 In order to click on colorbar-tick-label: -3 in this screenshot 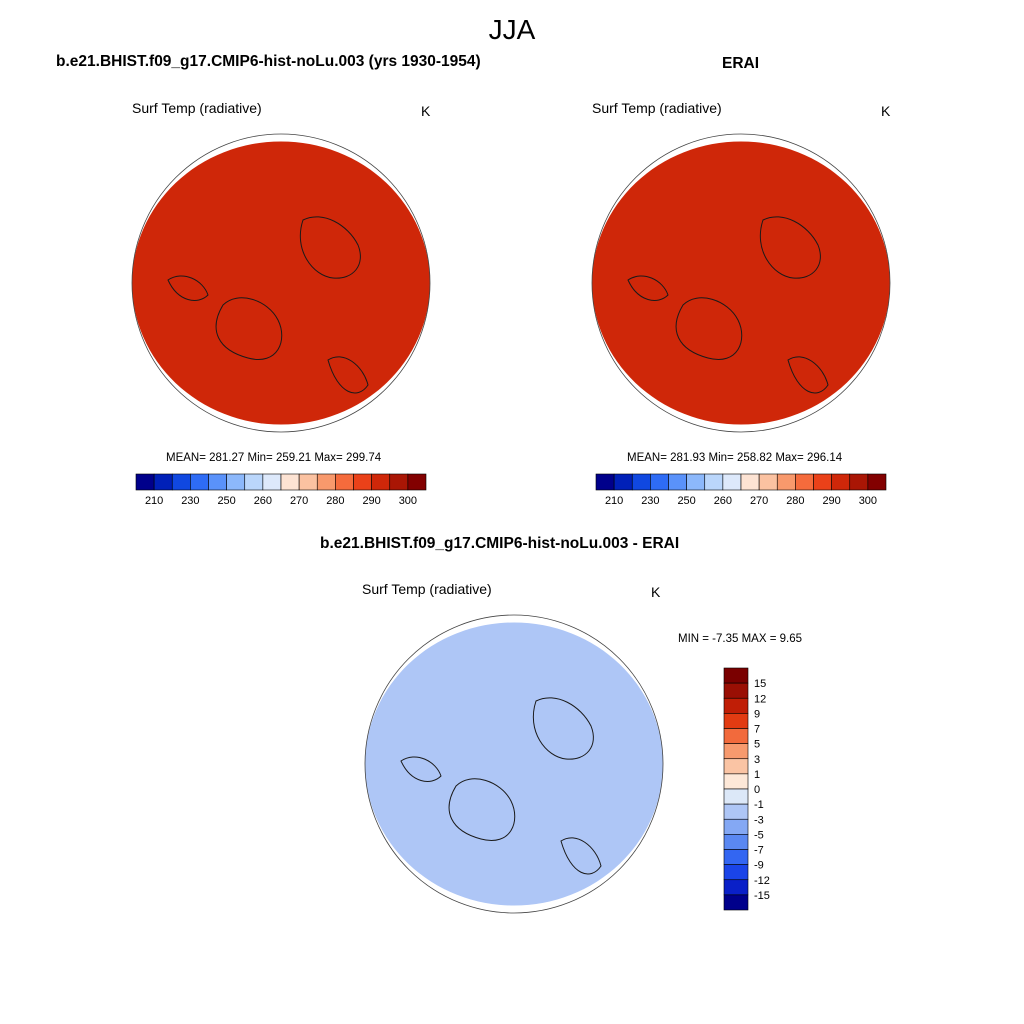, I will do `click(759, 820)`.